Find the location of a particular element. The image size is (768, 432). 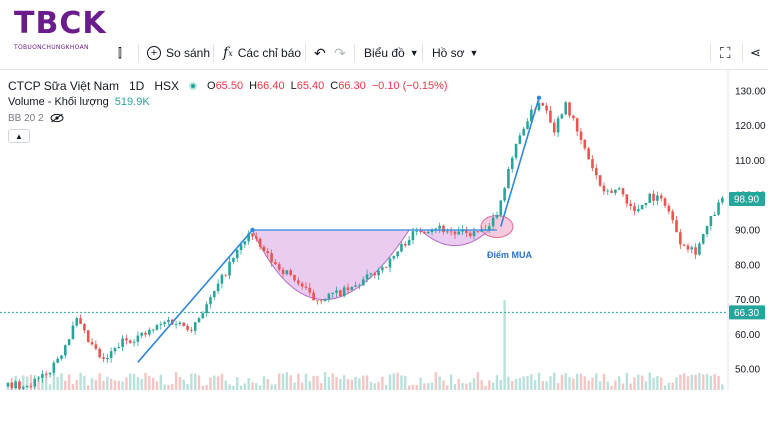

compare-button: + So sánh is located at coordinates (178, 53).